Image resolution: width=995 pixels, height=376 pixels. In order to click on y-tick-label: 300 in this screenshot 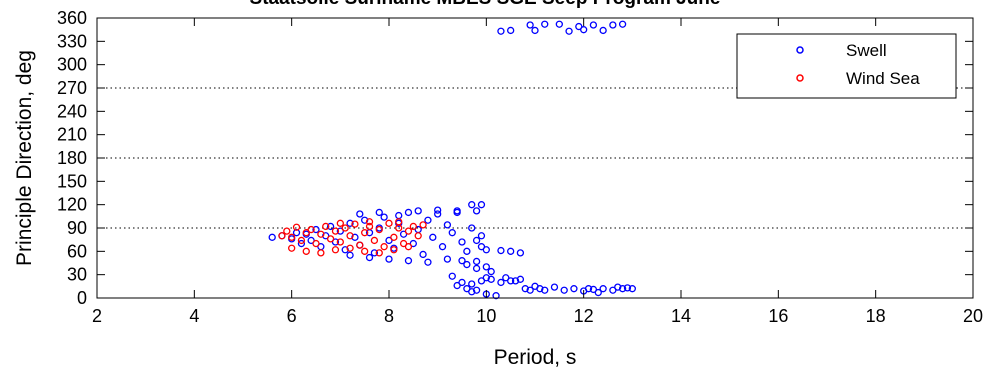, I will do `click(72, 65)`.